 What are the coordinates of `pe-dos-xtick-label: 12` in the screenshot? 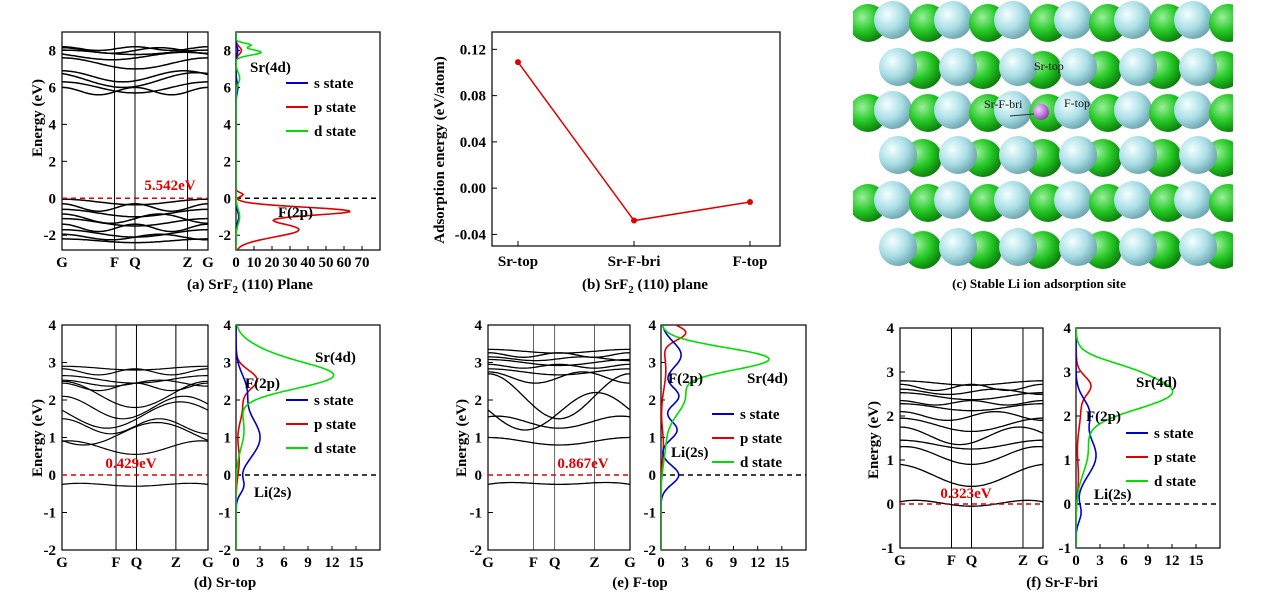 It's located at (757, 563).